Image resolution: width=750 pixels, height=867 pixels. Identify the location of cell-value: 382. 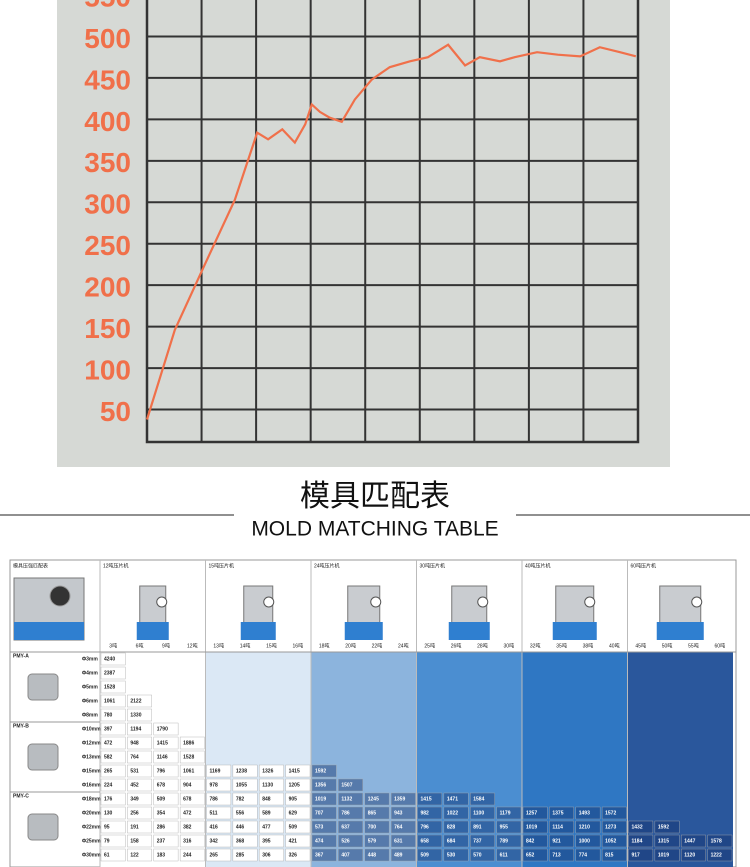
(187, 827).